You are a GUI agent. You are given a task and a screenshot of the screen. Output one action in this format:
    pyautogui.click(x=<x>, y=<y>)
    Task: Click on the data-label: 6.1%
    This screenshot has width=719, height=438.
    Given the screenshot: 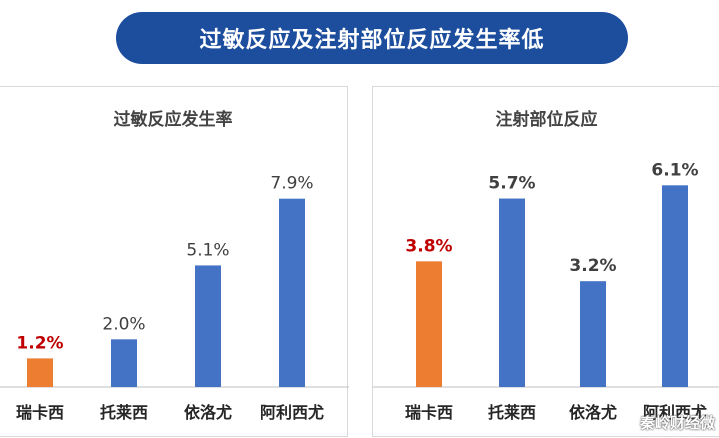 What is the action you would take?
    pyautogui.click(x=674, y=170)
    